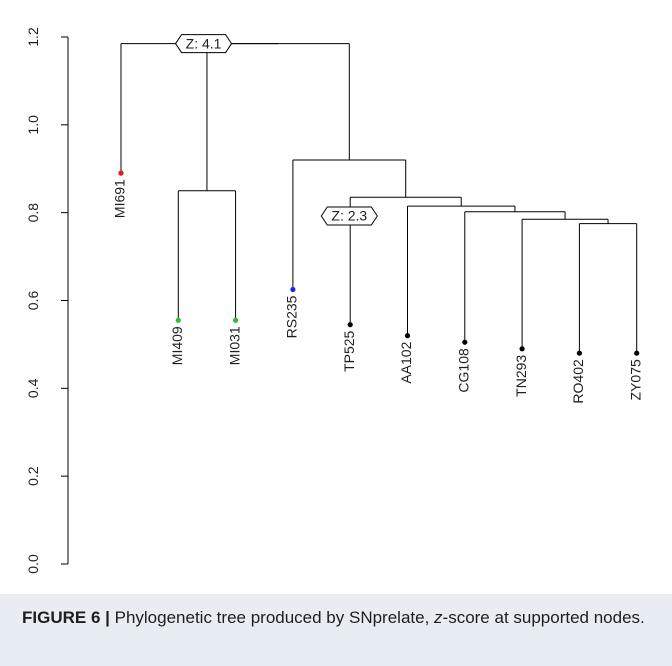  What do you see at coordinates (276, 130) in the screenshot?
I see `node-annotations: Z: 4.1 Z: 2.3` at bounding box center [276, 130].